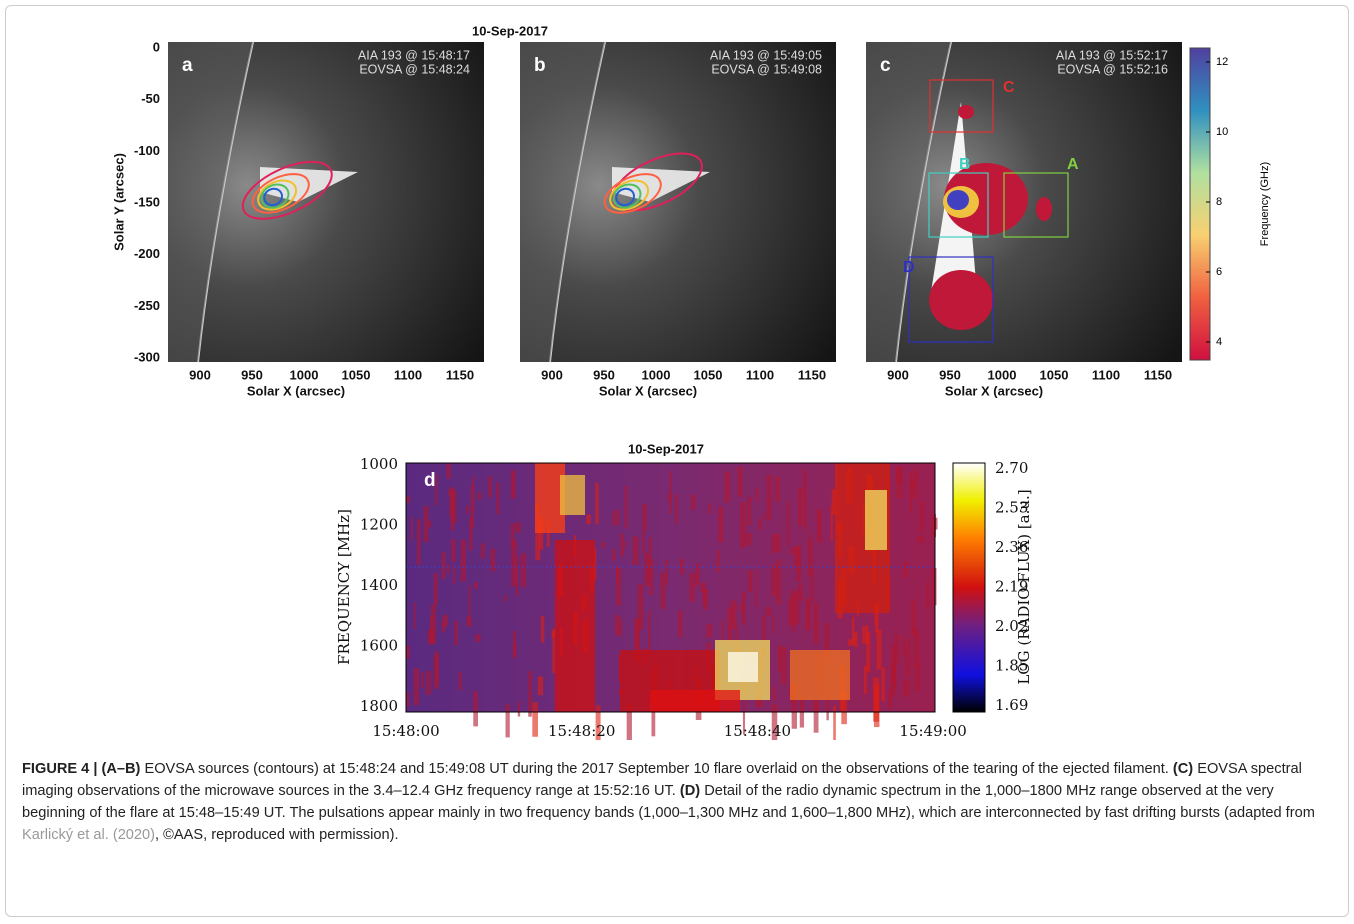 The height and width of the screenshot is (924, 1354). What do you see at coordinates (1011, 468) in the screenshot?
I see `colorbar-tick-label: 2.70` at bounding box center [1011, 468].